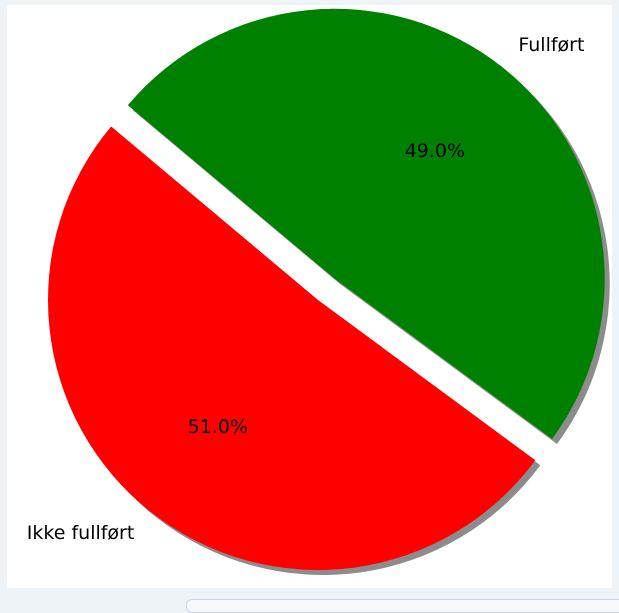  I want to click on slice-label-fullf-rt: Fullført, so click(551, 45).